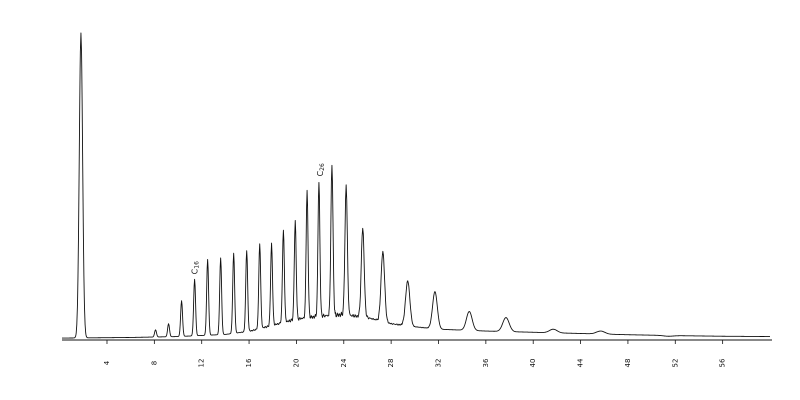  What do you see at coordinates (675, 363) in the screenshot?
I see `x-tick-label-52: 52` at bounding box center [675, 363].